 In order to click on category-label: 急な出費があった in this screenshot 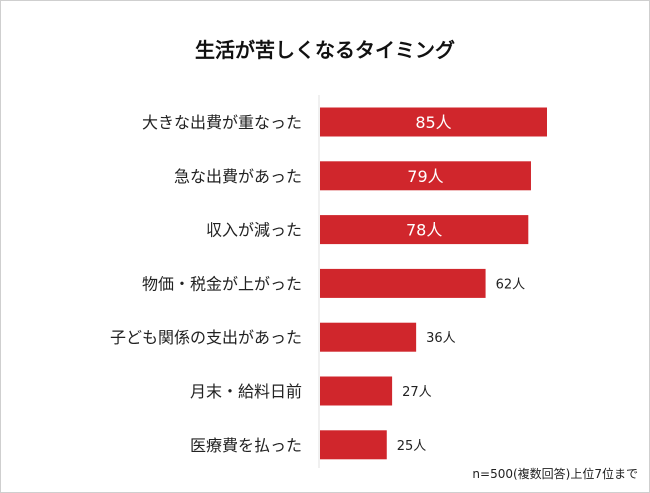, I will do `click(238, 176)`.